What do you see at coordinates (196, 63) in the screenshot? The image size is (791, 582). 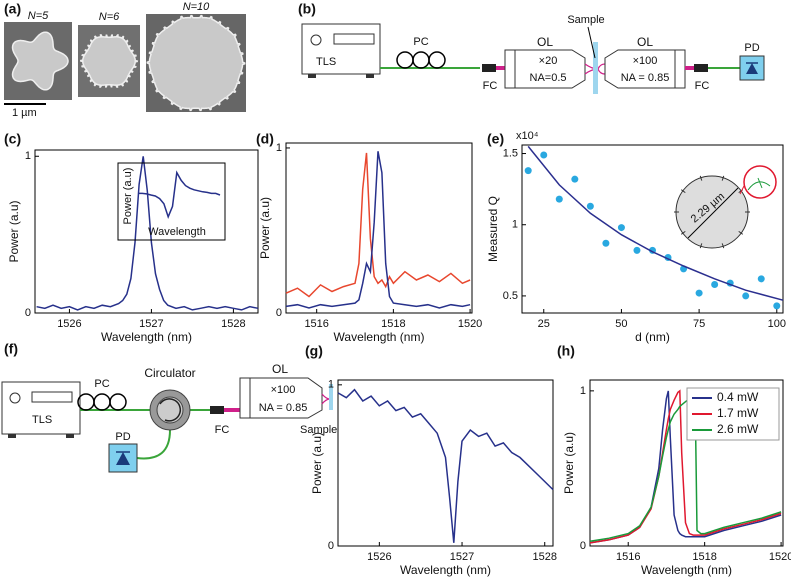 I see `sem-shape` at bounding box center [196, 63].